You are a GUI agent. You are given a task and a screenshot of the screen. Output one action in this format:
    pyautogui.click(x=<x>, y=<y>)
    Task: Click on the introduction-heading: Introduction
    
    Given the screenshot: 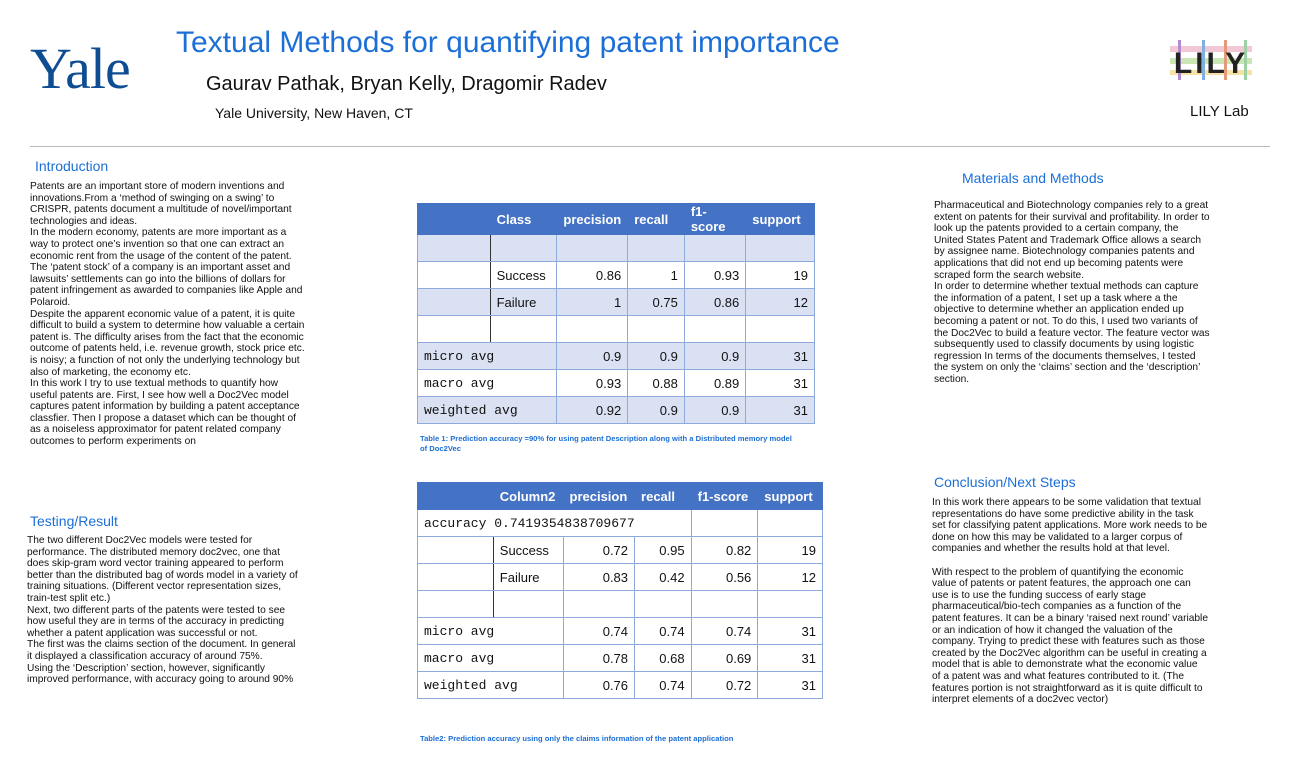 What is the action you would take?
    pyautogui.click(x=72, y=166)
    